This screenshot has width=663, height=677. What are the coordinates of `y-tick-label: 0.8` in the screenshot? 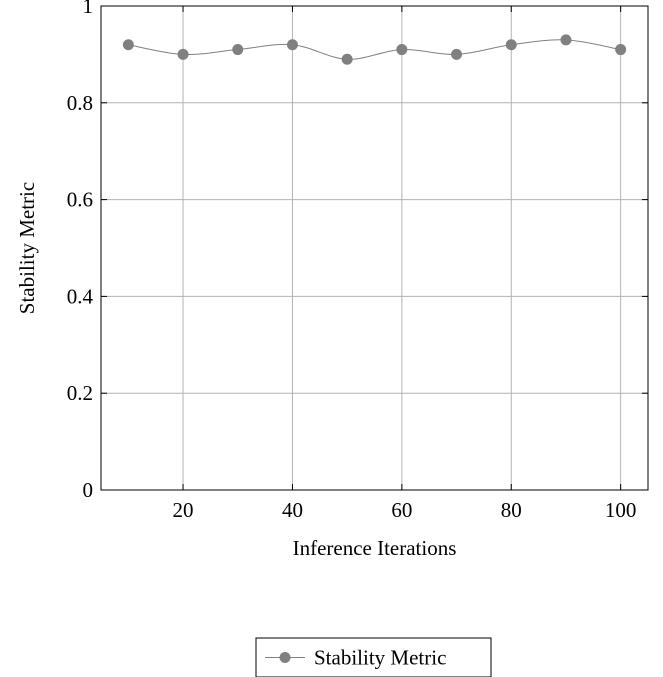 It's located at (80, 103).